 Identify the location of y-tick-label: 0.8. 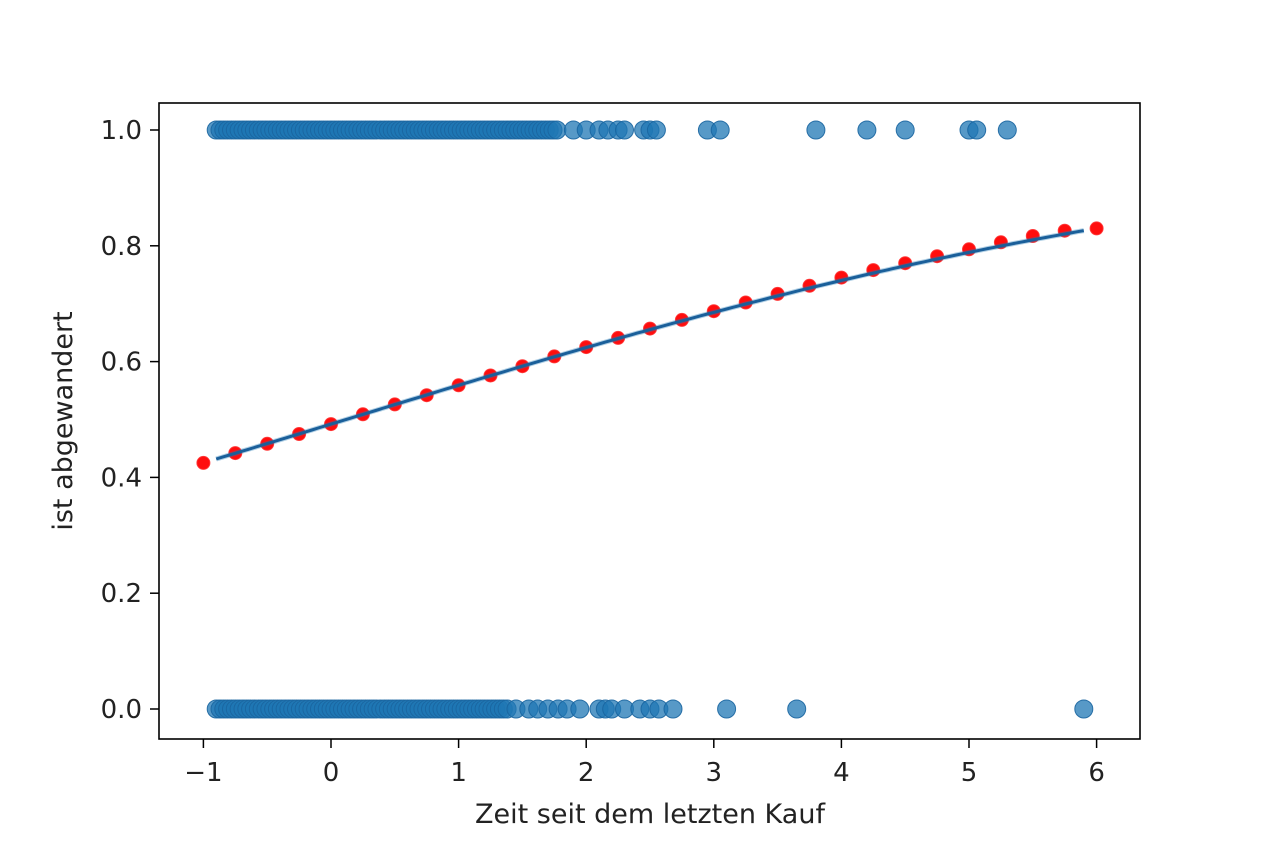
(121, 247).